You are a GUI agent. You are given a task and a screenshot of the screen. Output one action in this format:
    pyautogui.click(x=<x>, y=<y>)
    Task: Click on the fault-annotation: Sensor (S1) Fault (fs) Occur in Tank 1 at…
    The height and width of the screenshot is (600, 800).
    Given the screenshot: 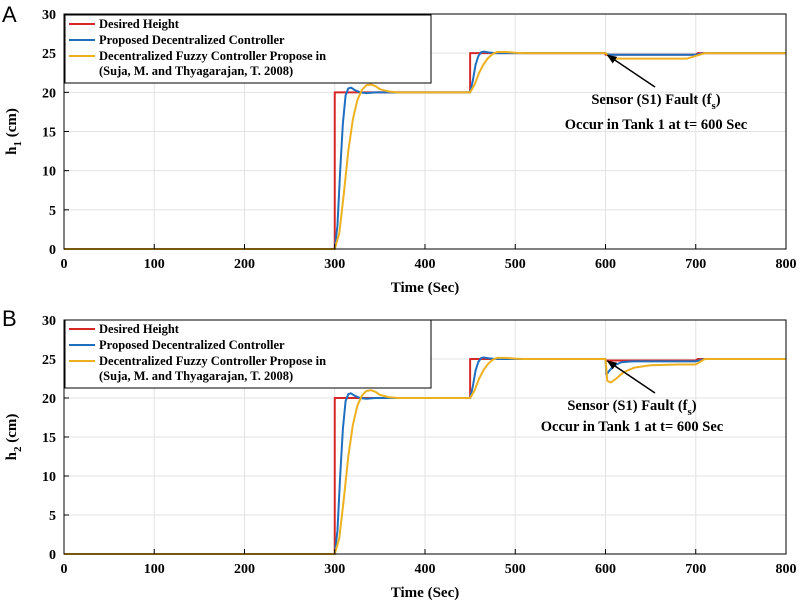 What is the action you would take?
    pyautogui.click(x=656, y=93)
    